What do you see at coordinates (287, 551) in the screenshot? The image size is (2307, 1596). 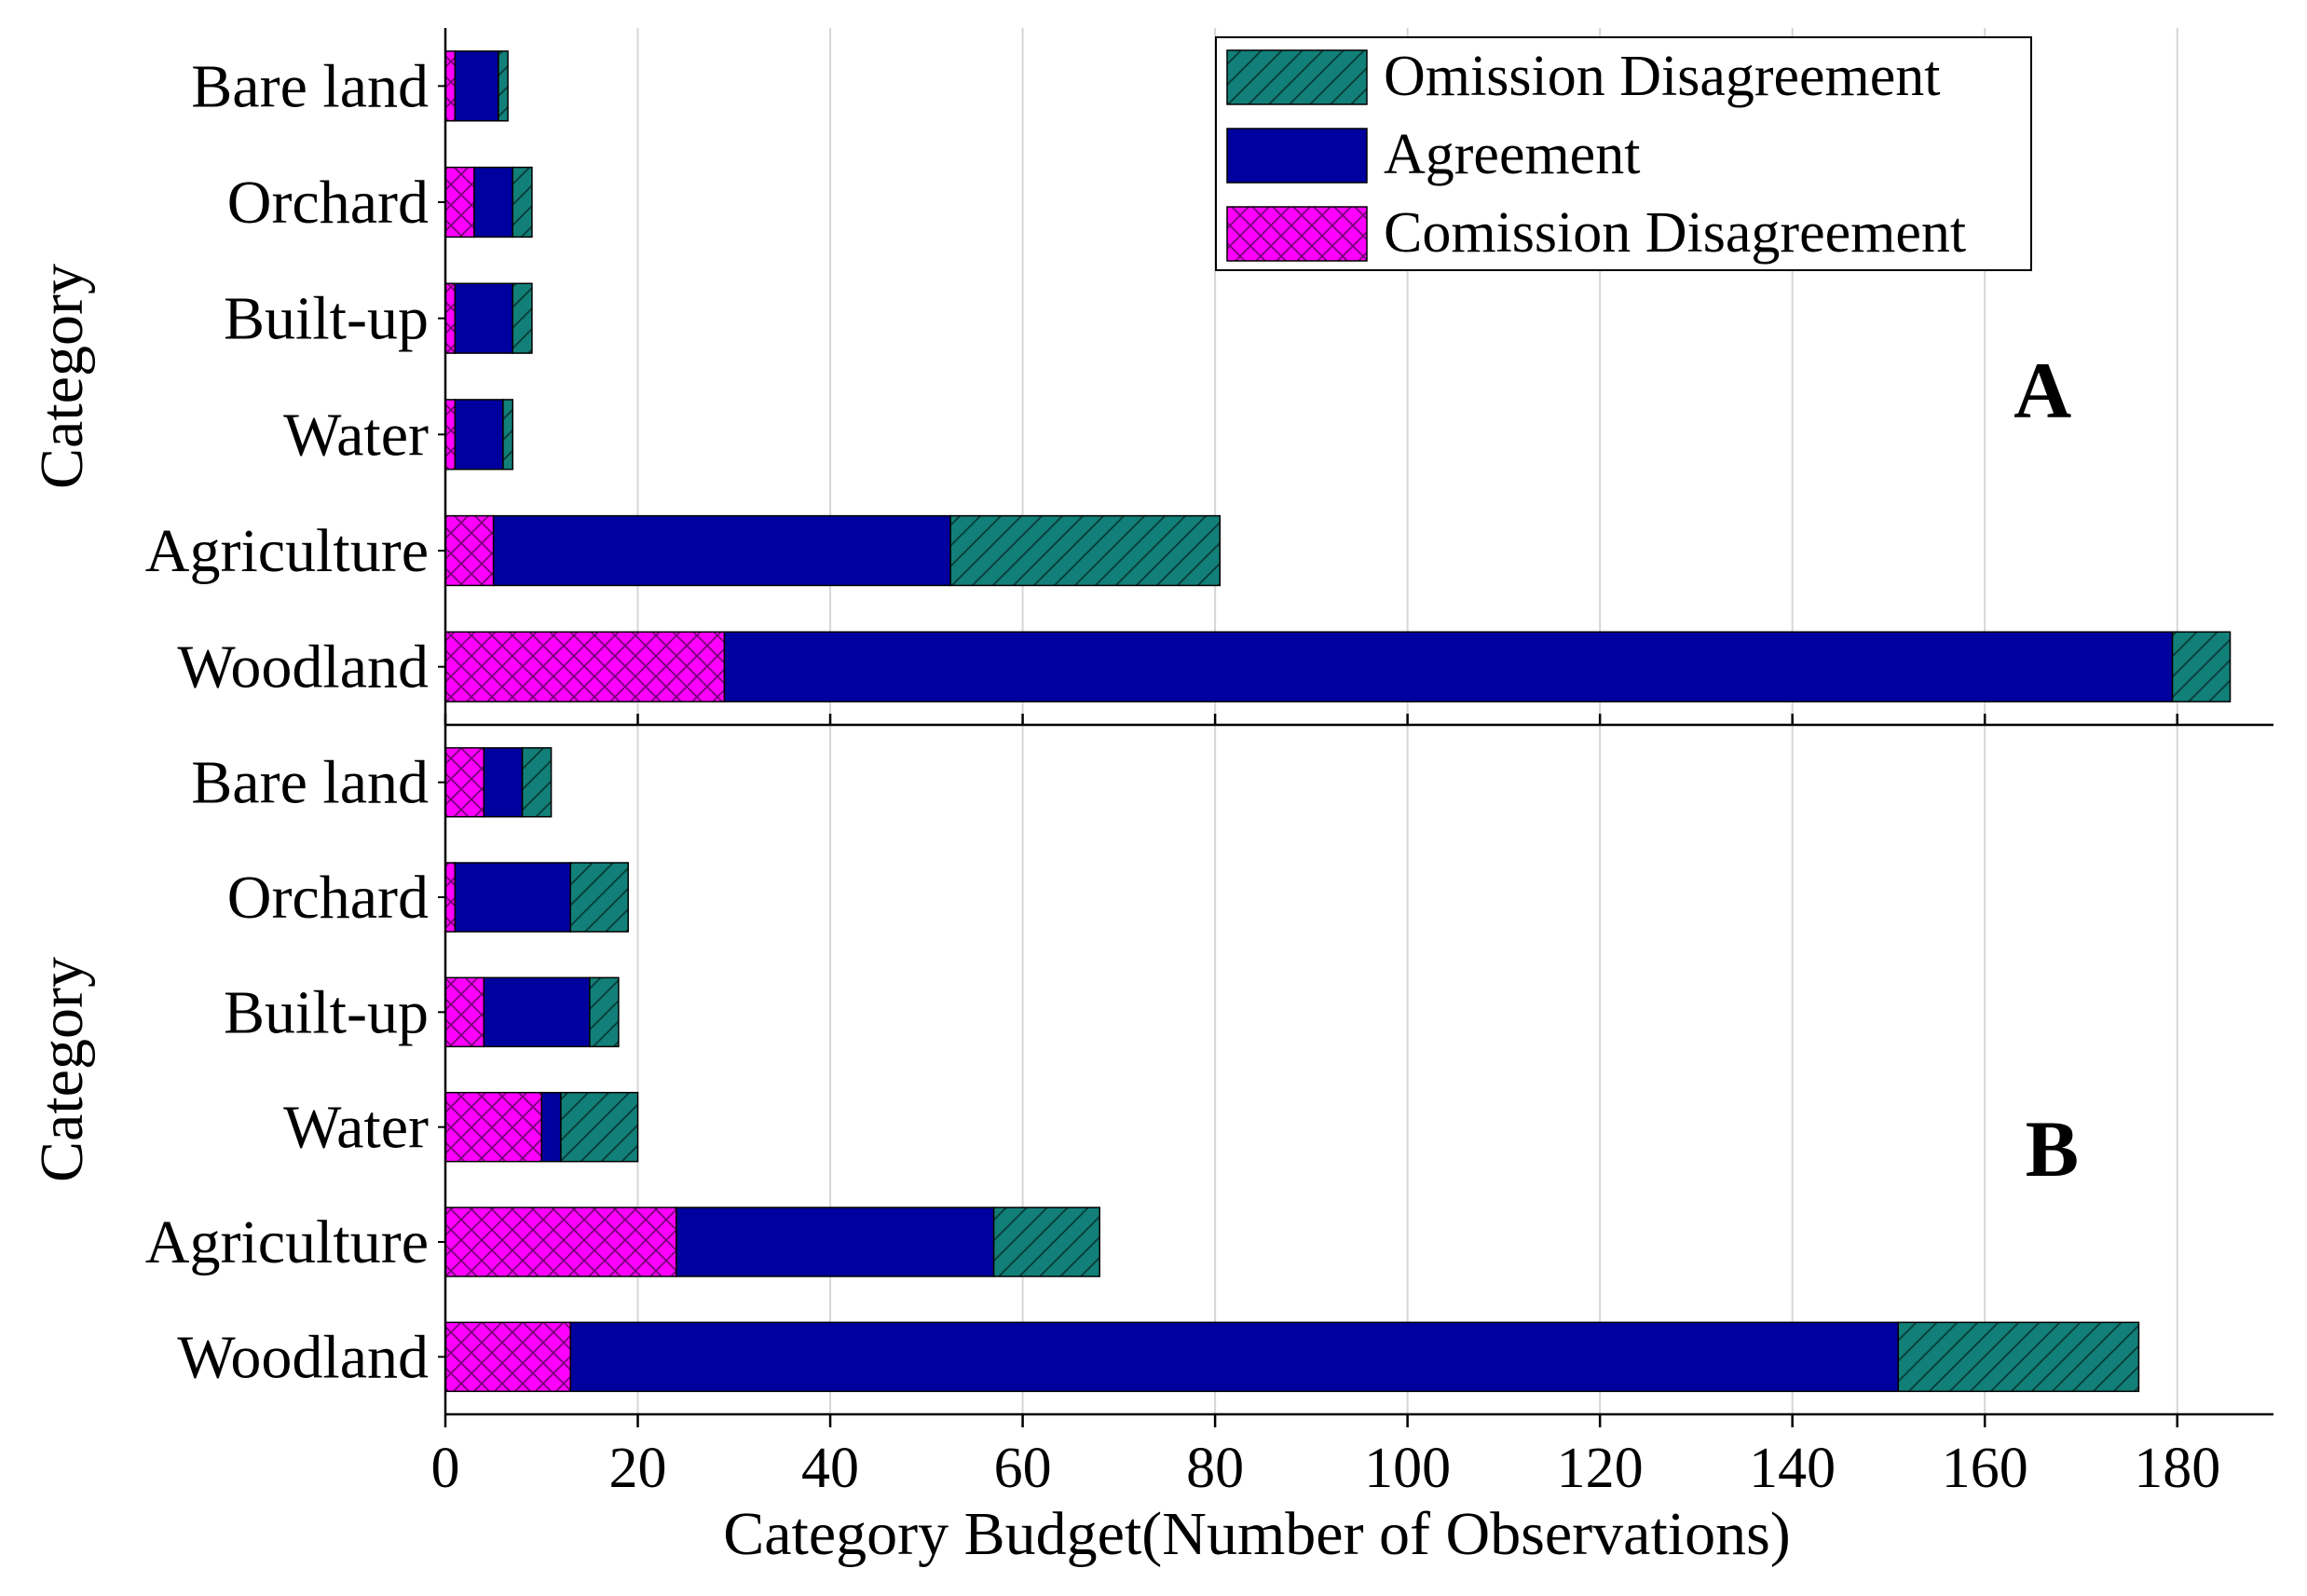 I see `category-label-a-agriculture: Agriculture` at bounding box center [287, 551].